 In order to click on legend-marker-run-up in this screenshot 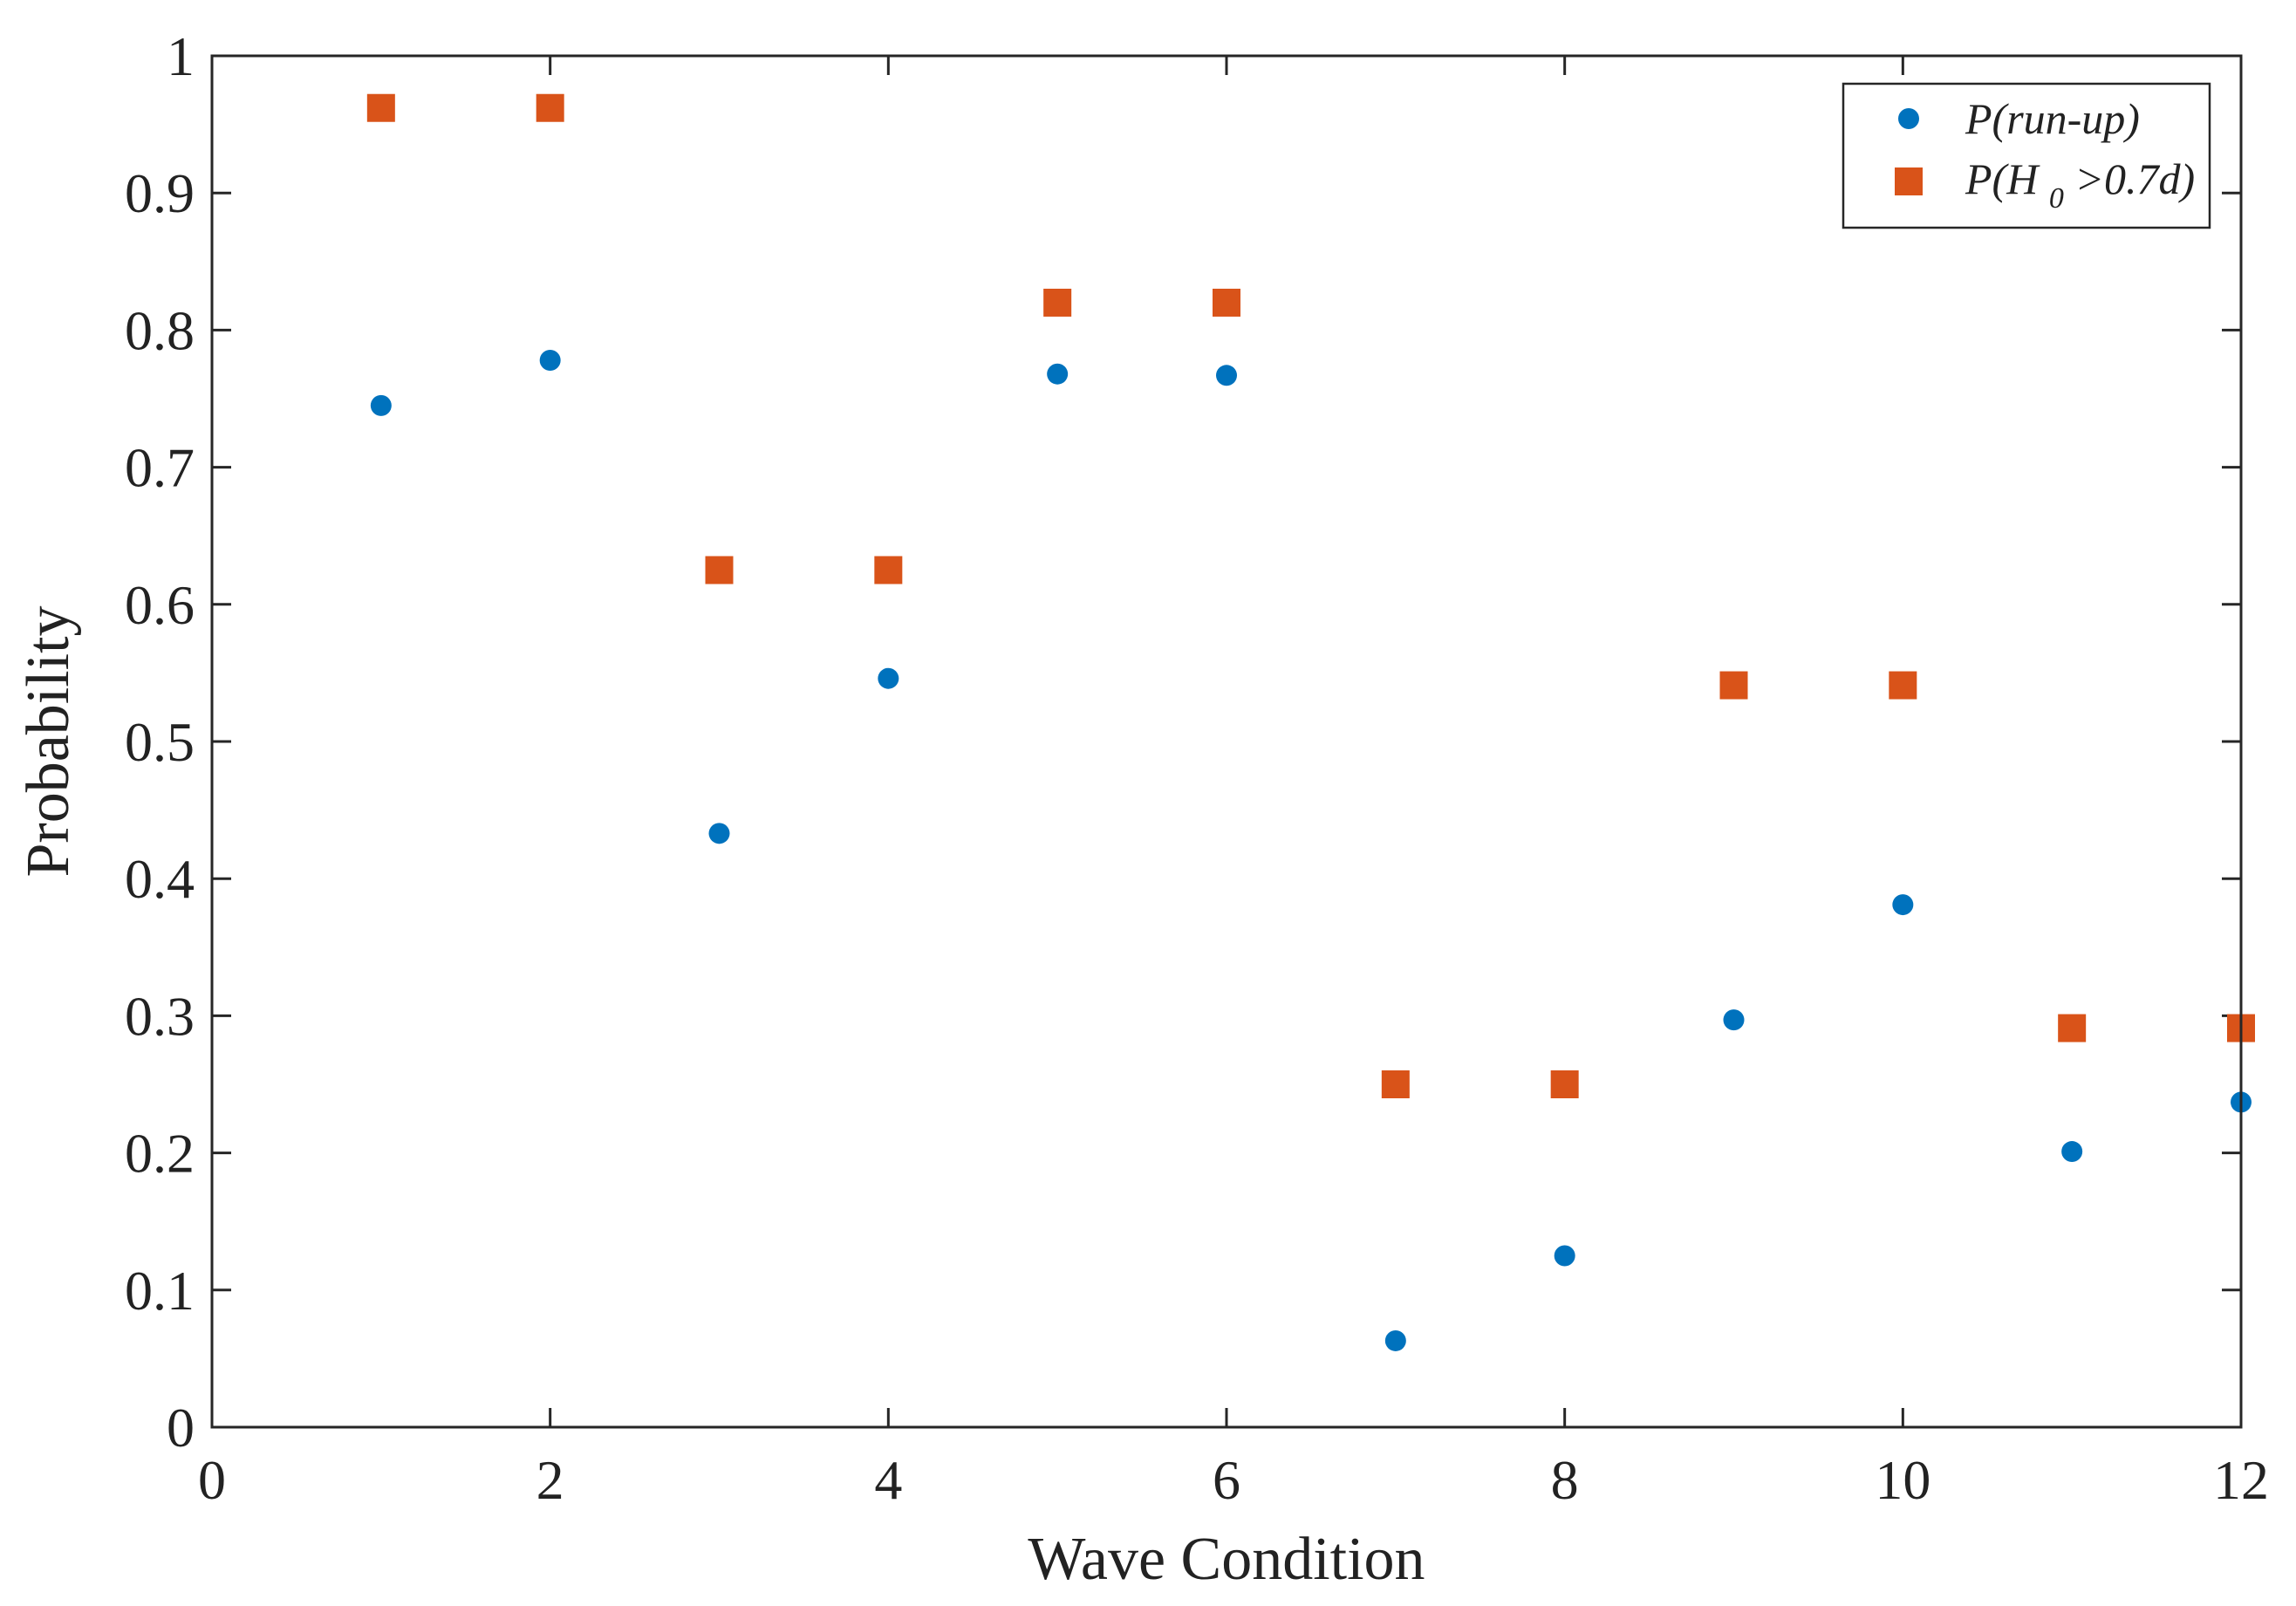, I will do `click(1908, 118)`.